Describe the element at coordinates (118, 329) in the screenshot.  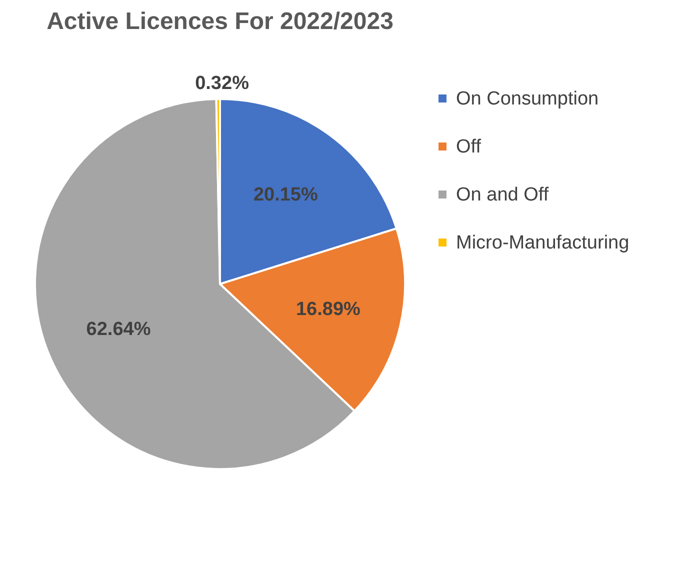
I see `data-label: 62.64%` at that location.